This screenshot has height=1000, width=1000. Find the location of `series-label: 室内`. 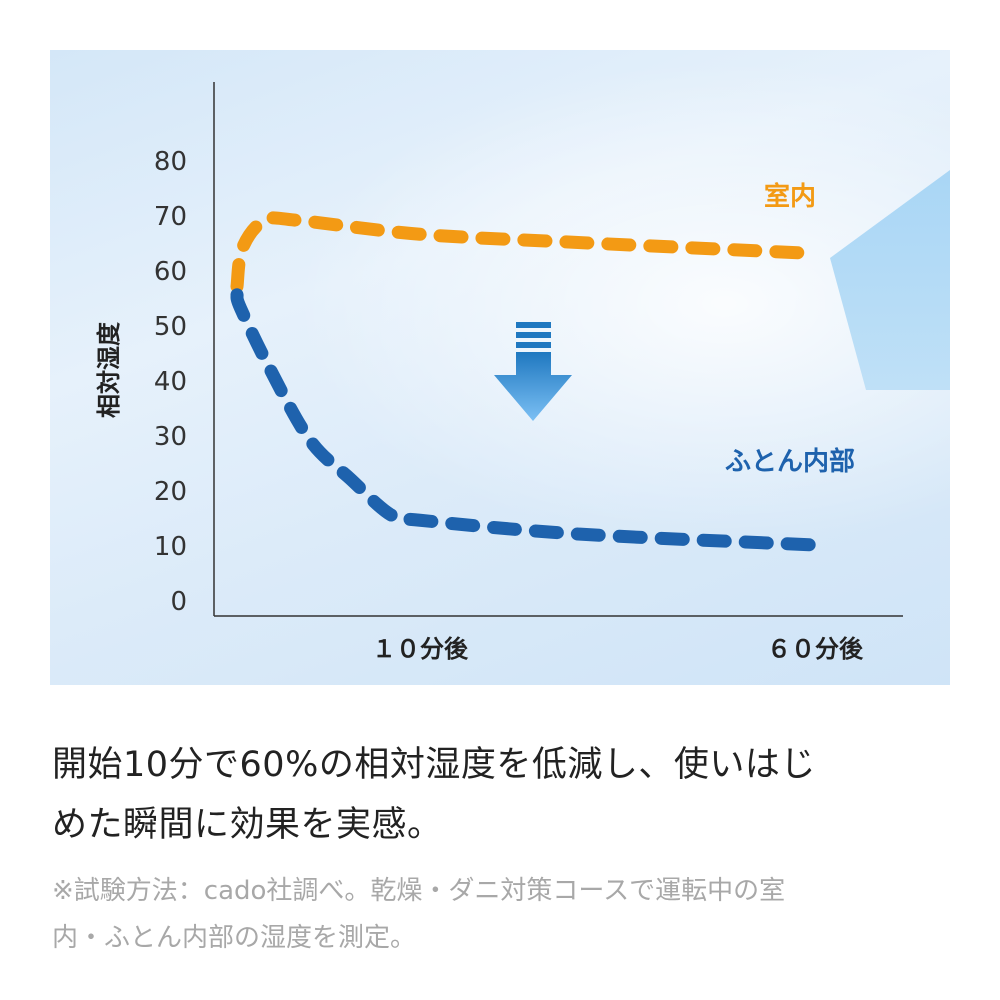

series-label: 室内 is located at coordinates (790, 196).